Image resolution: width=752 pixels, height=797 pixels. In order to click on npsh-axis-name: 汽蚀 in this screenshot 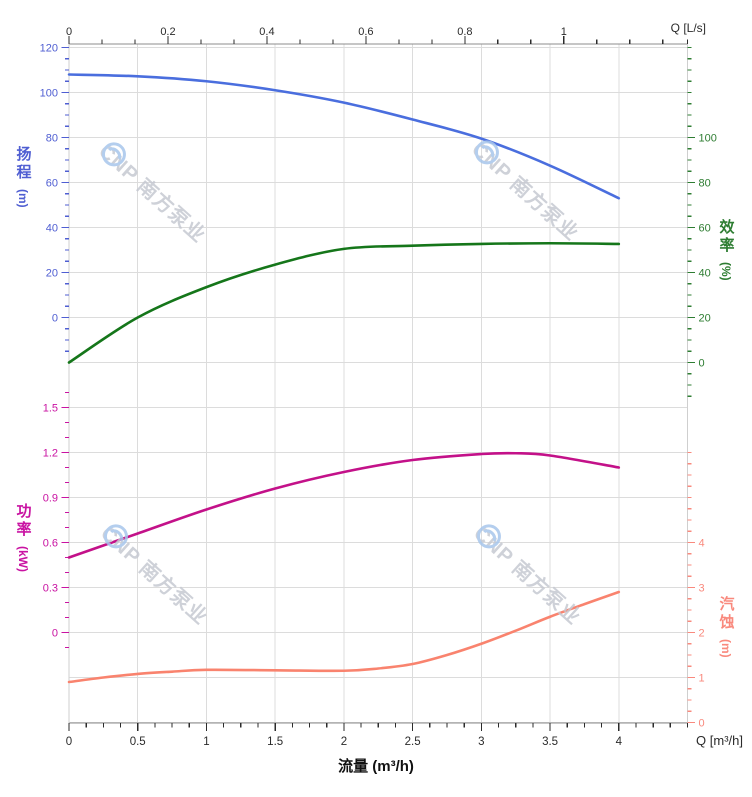, I will do `click(726, 614)`.